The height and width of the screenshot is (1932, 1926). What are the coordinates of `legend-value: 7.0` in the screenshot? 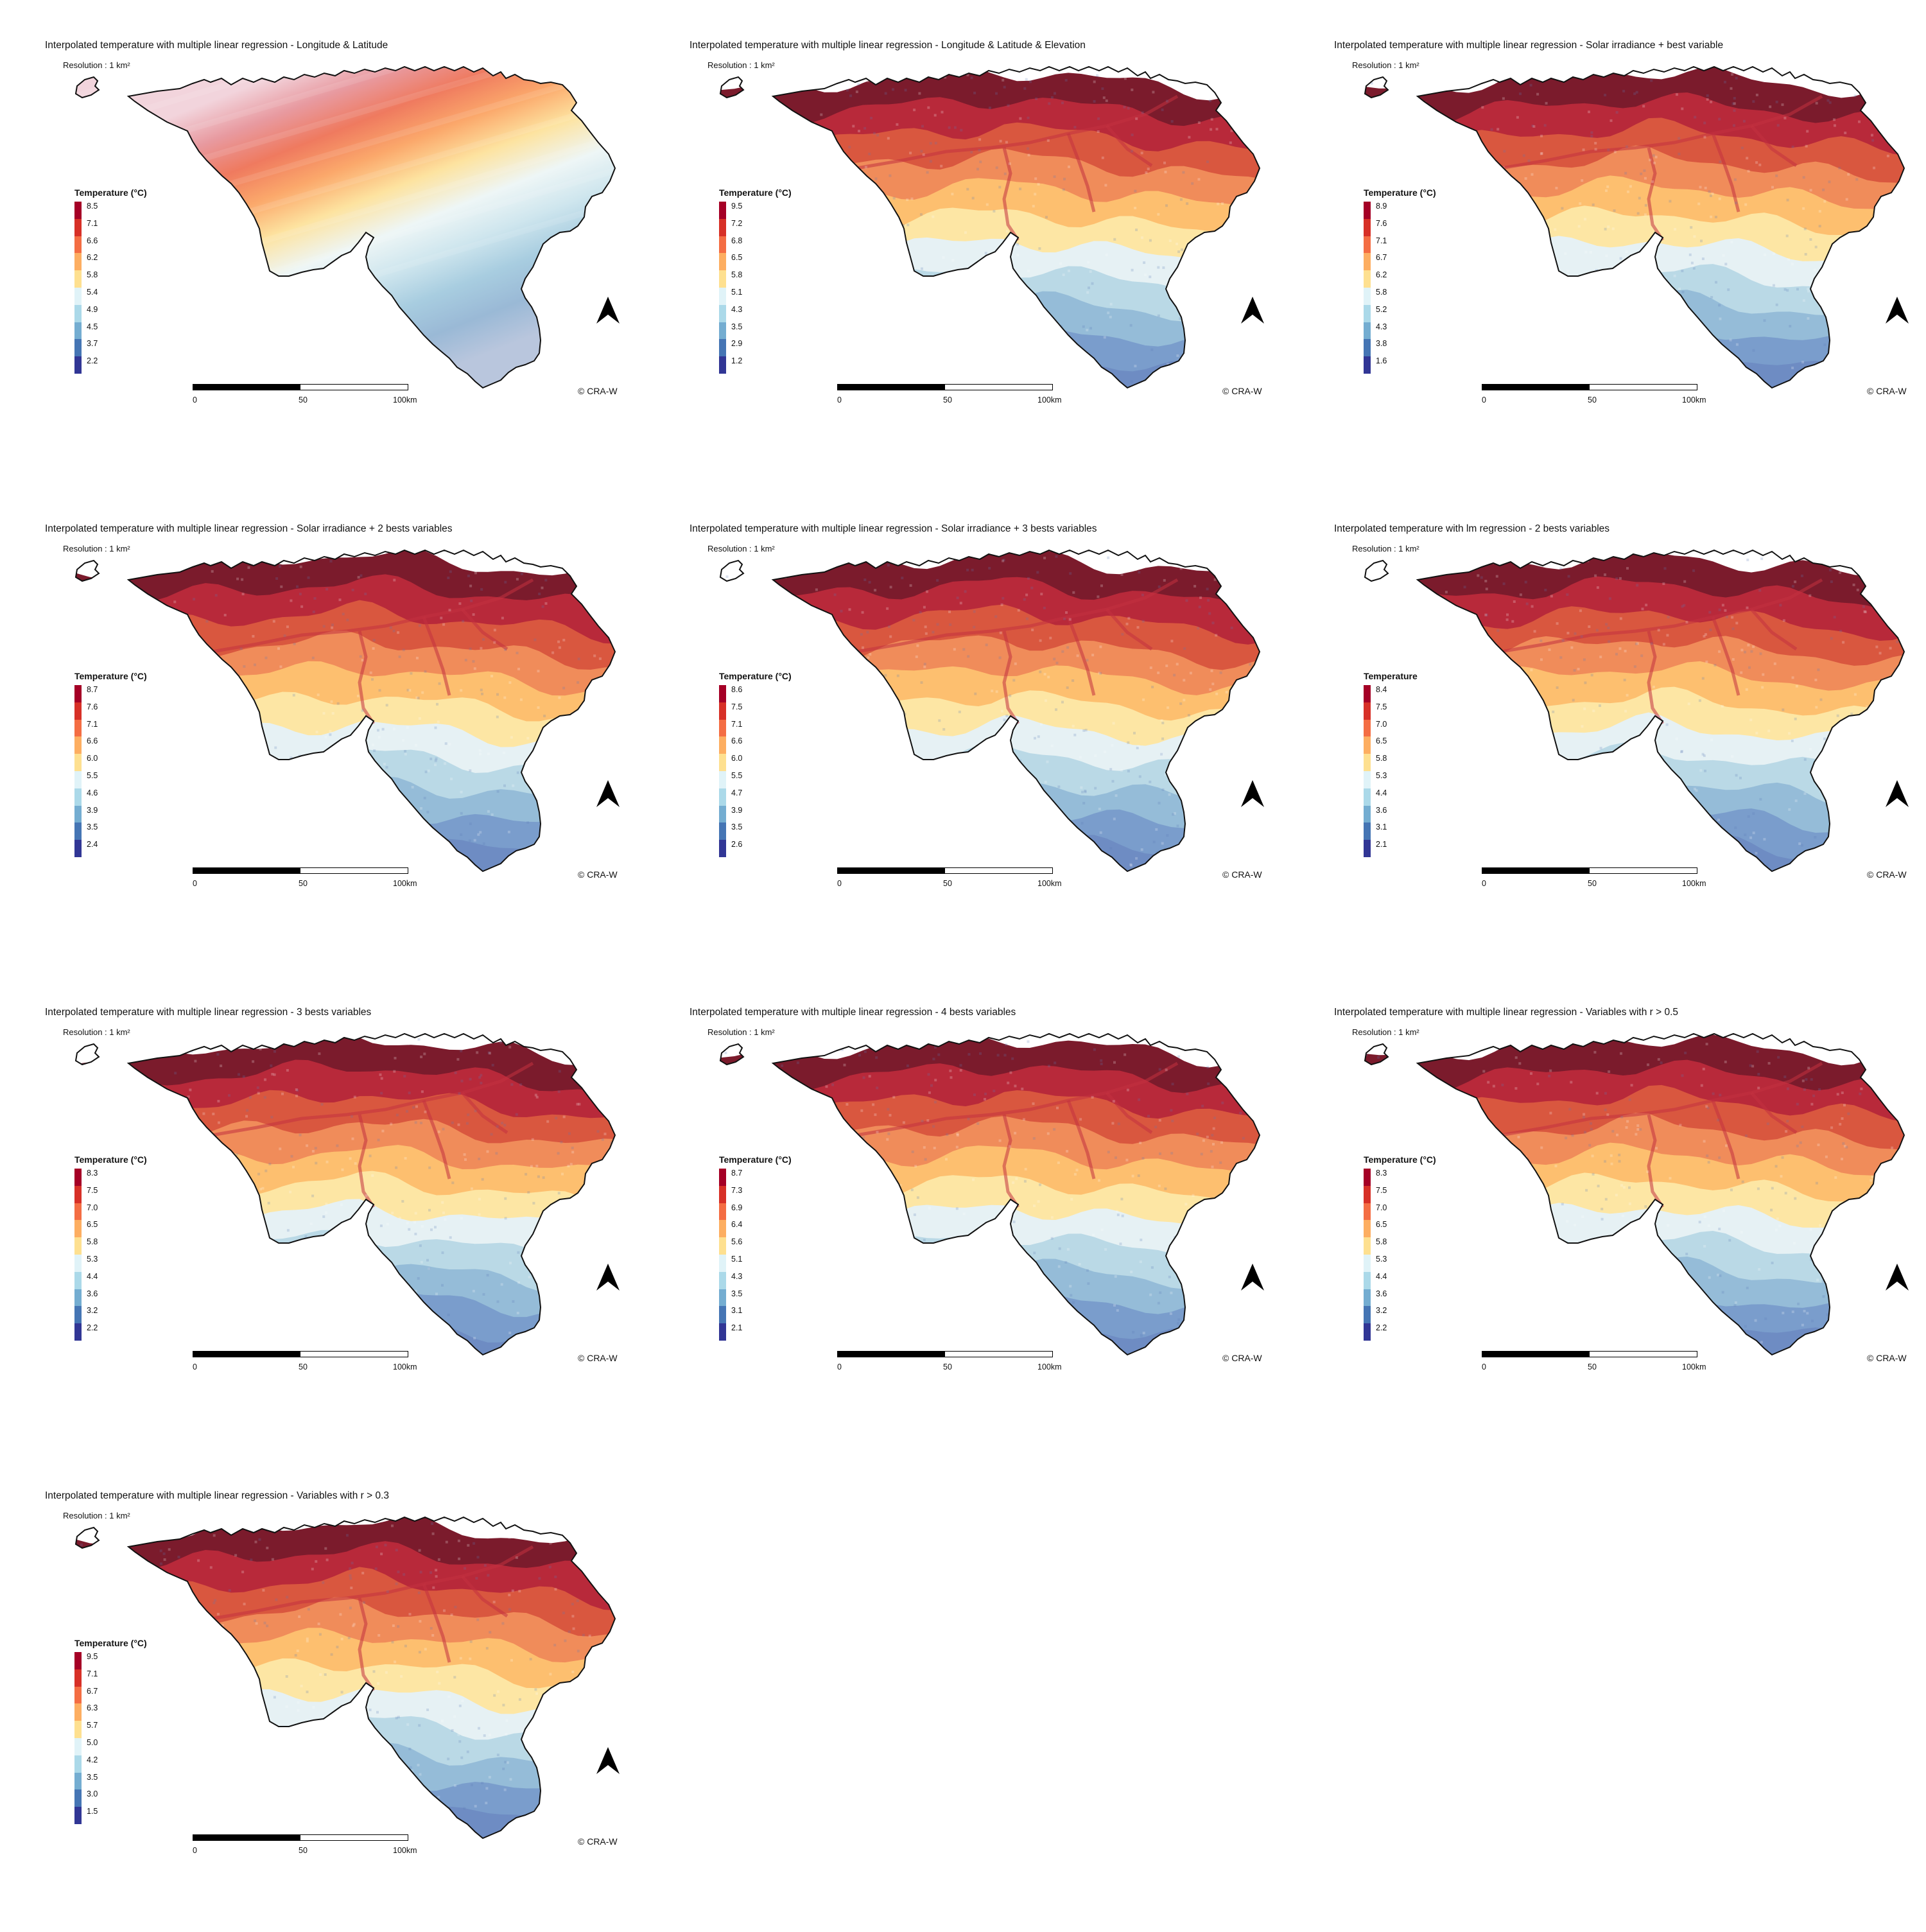 It's located at (1381, 724).